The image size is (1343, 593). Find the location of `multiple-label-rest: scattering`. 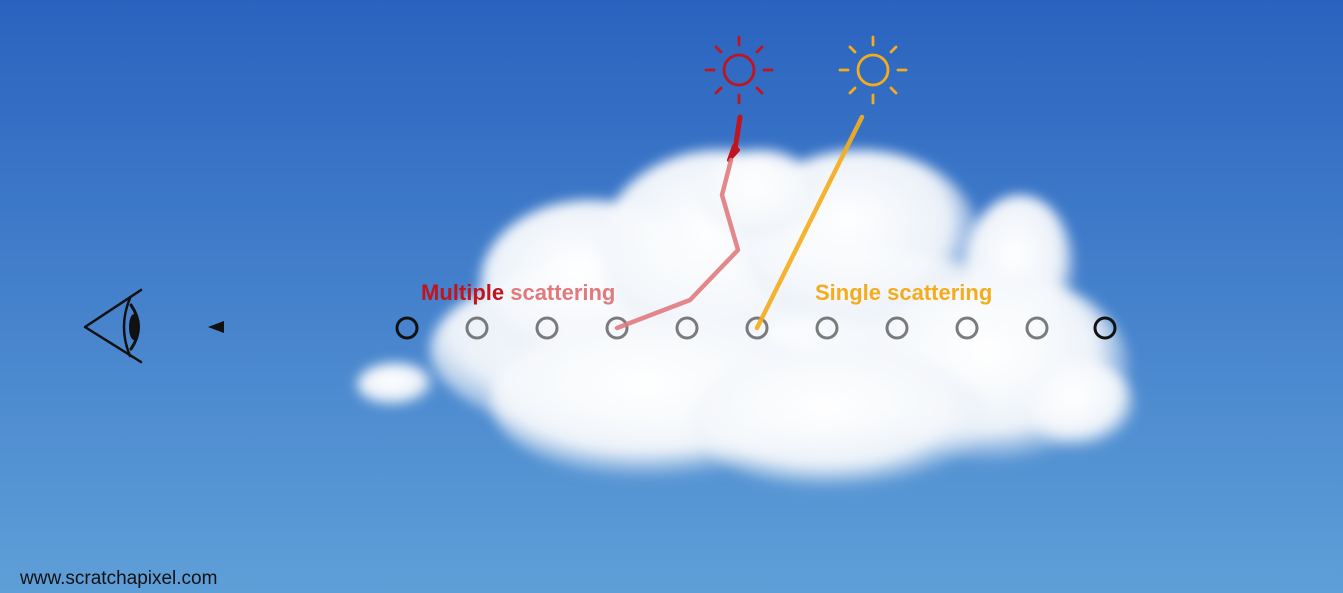

multiple-label-rest: scattering is located at coordinates (559, 292).